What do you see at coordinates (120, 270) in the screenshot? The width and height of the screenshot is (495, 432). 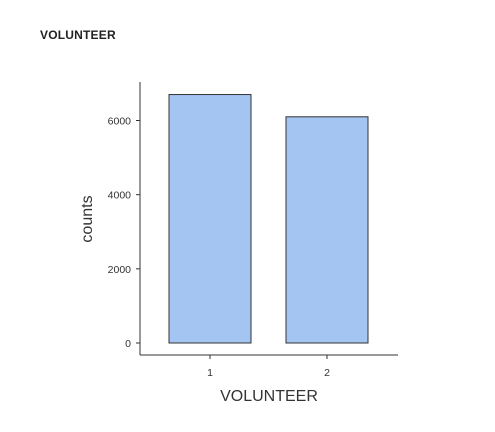 I see `y-tick-label: 2000` at bounding box center [120, 270].